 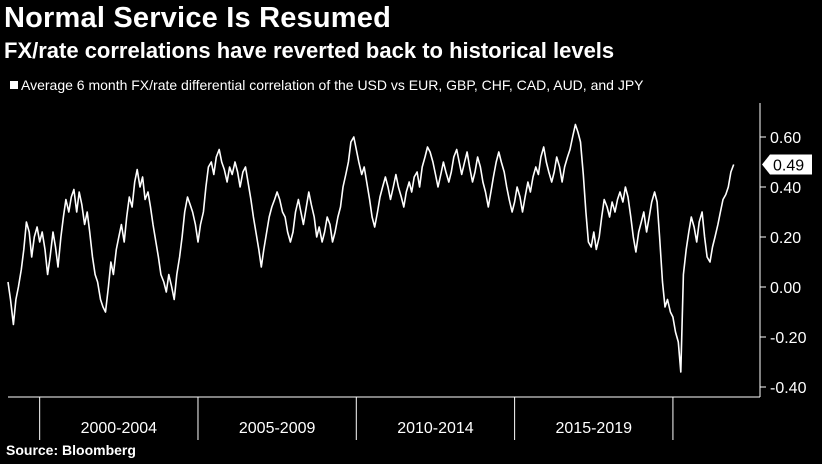 What do you see at coordinates (435, 428) in the screenshot?
I see `x-category-label: 2010-2014` at bounding box center [435, 428].